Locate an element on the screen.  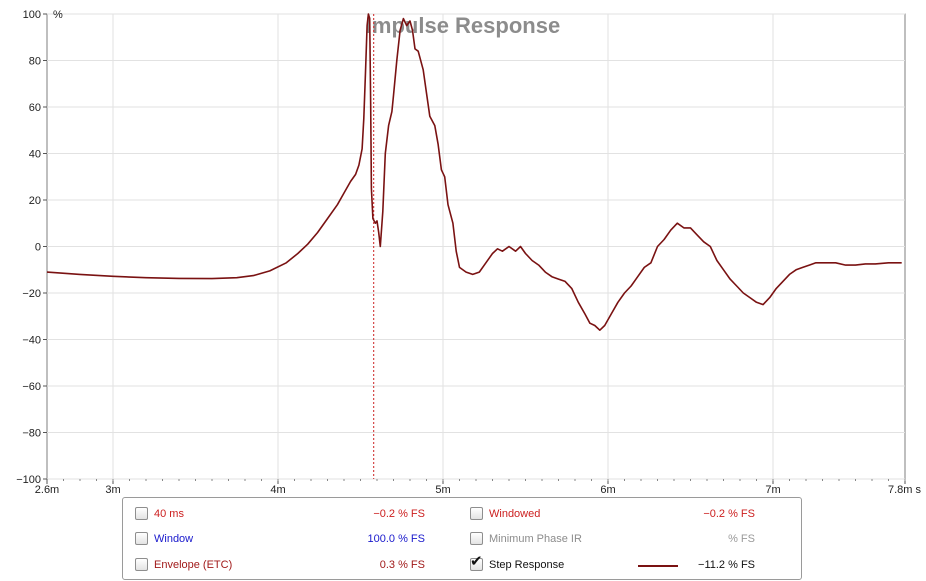
legend-row-40ms: 40 ms −0.2 % FS is located at coordinates (280, 514).